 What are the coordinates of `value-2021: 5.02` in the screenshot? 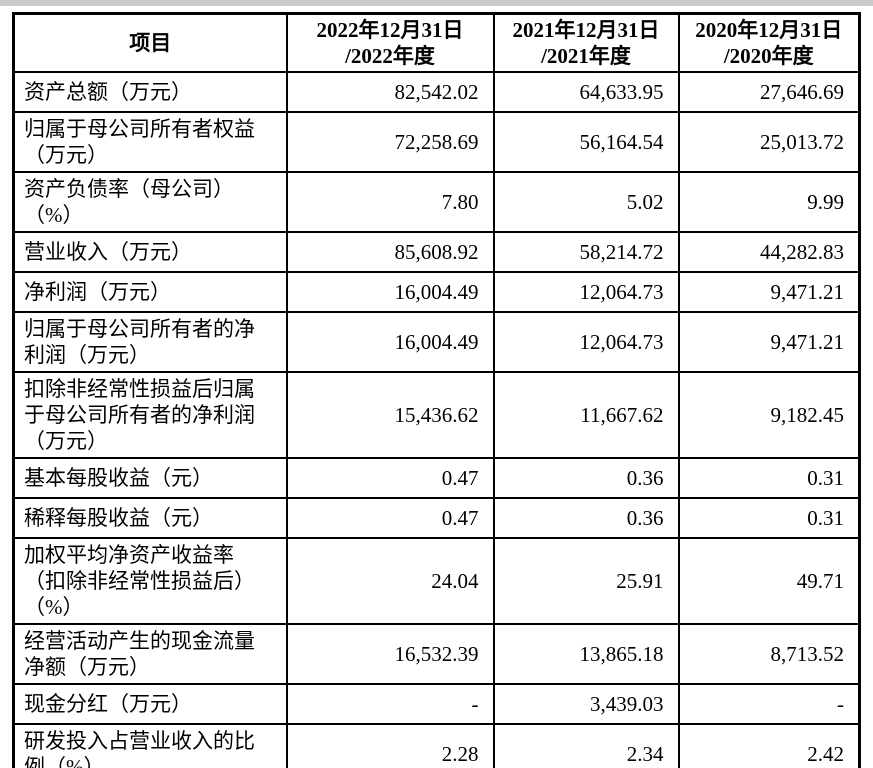 It's located at (586, 202).